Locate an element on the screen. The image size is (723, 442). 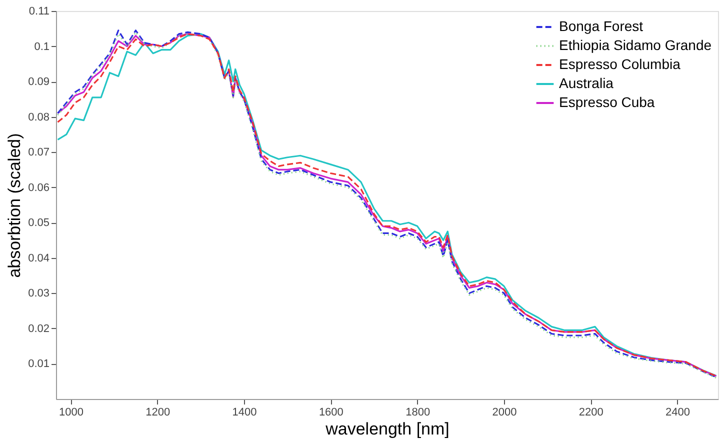
y-tick-label: 0.04 is located at coordinates (39, 258).